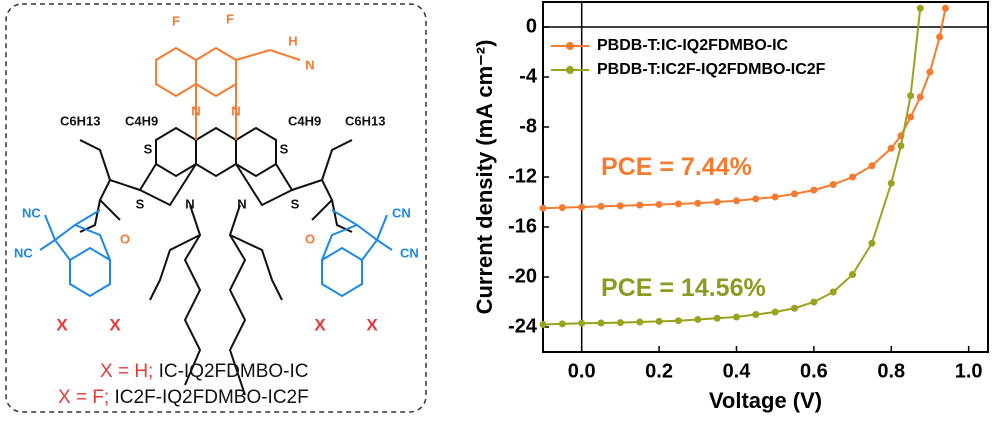 The width and height of the screenshot is (997, 422). Describe the element at coordinates (582, 371) in the screenshot. I see `x-tick-label: 0.0` at that location.